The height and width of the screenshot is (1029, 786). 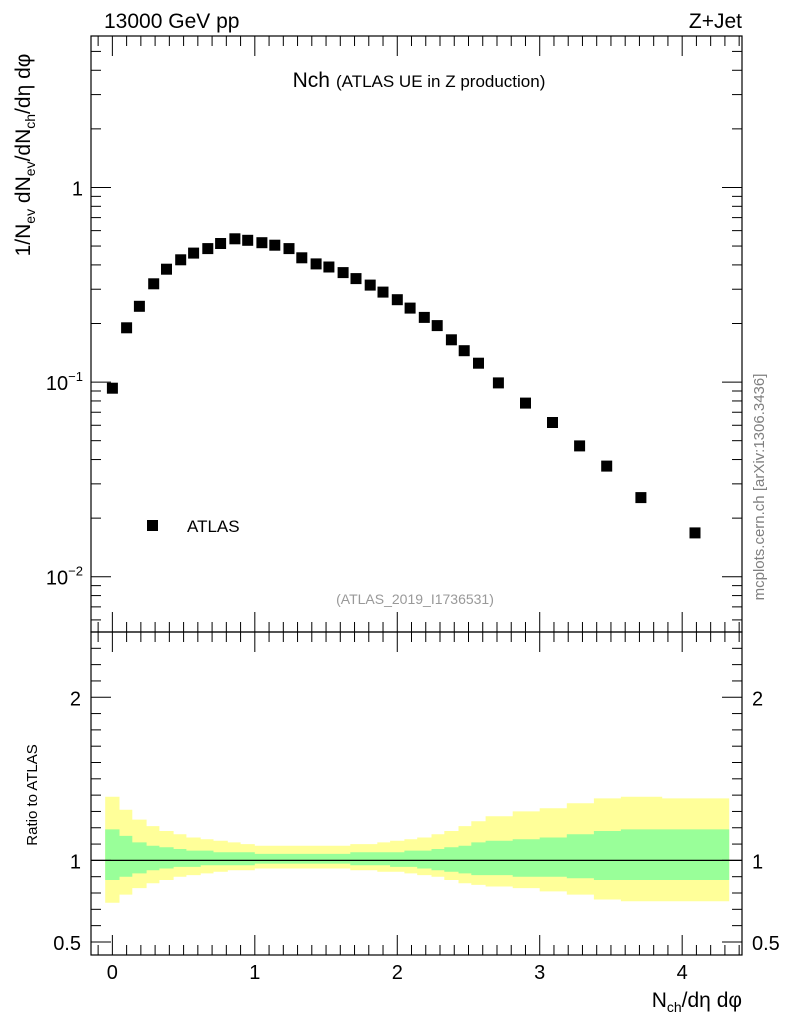 What do you see at coordinates (539, 973) in the screenshot?
I see `x-tick-label: 3` at bounding box center [539, 973].